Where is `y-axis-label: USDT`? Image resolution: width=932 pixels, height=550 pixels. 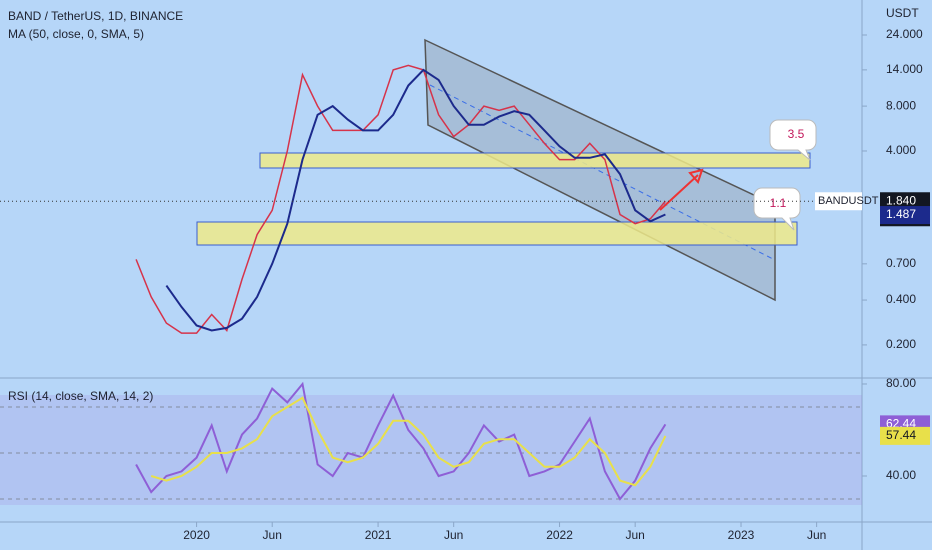 y-axis-label: USDT is located at coordinates (902, 13).